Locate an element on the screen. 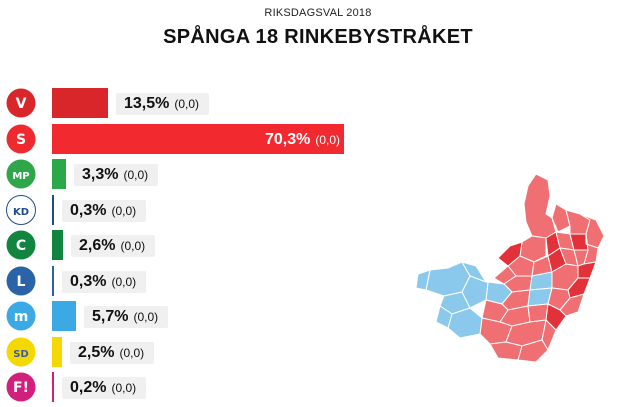 This screenshot has height=407, width=636. bar-c is located at coordinates (57, 245).